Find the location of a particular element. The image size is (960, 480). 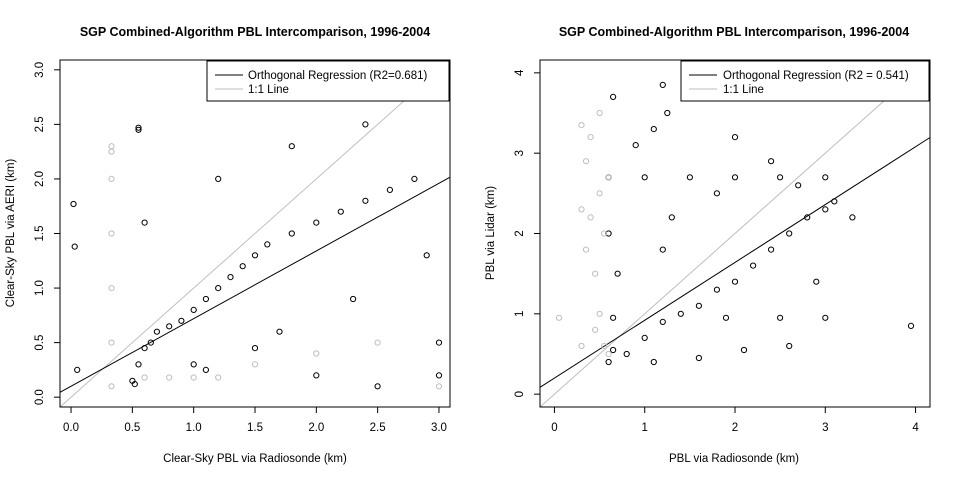

right-y-axis-label: PBL via Lidar (km) is located at coordinates (491, 233).